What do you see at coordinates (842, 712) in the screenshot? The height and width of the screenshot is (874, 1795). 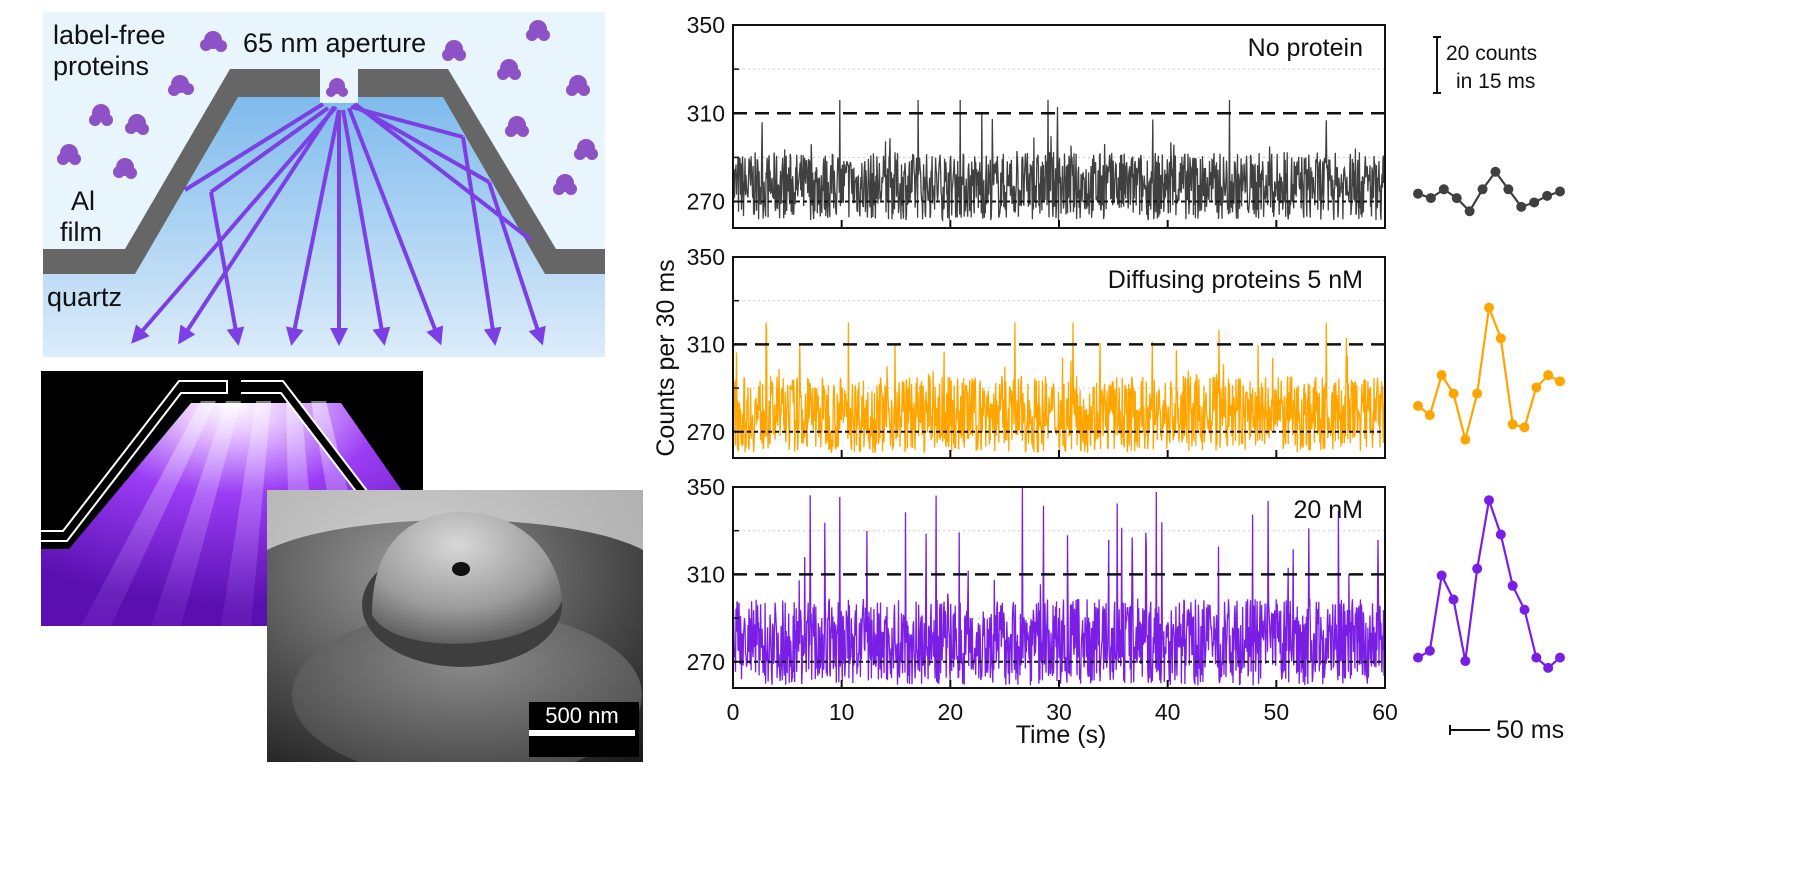 I see `x-tick-label: 10` at bounding box center [842, 712].